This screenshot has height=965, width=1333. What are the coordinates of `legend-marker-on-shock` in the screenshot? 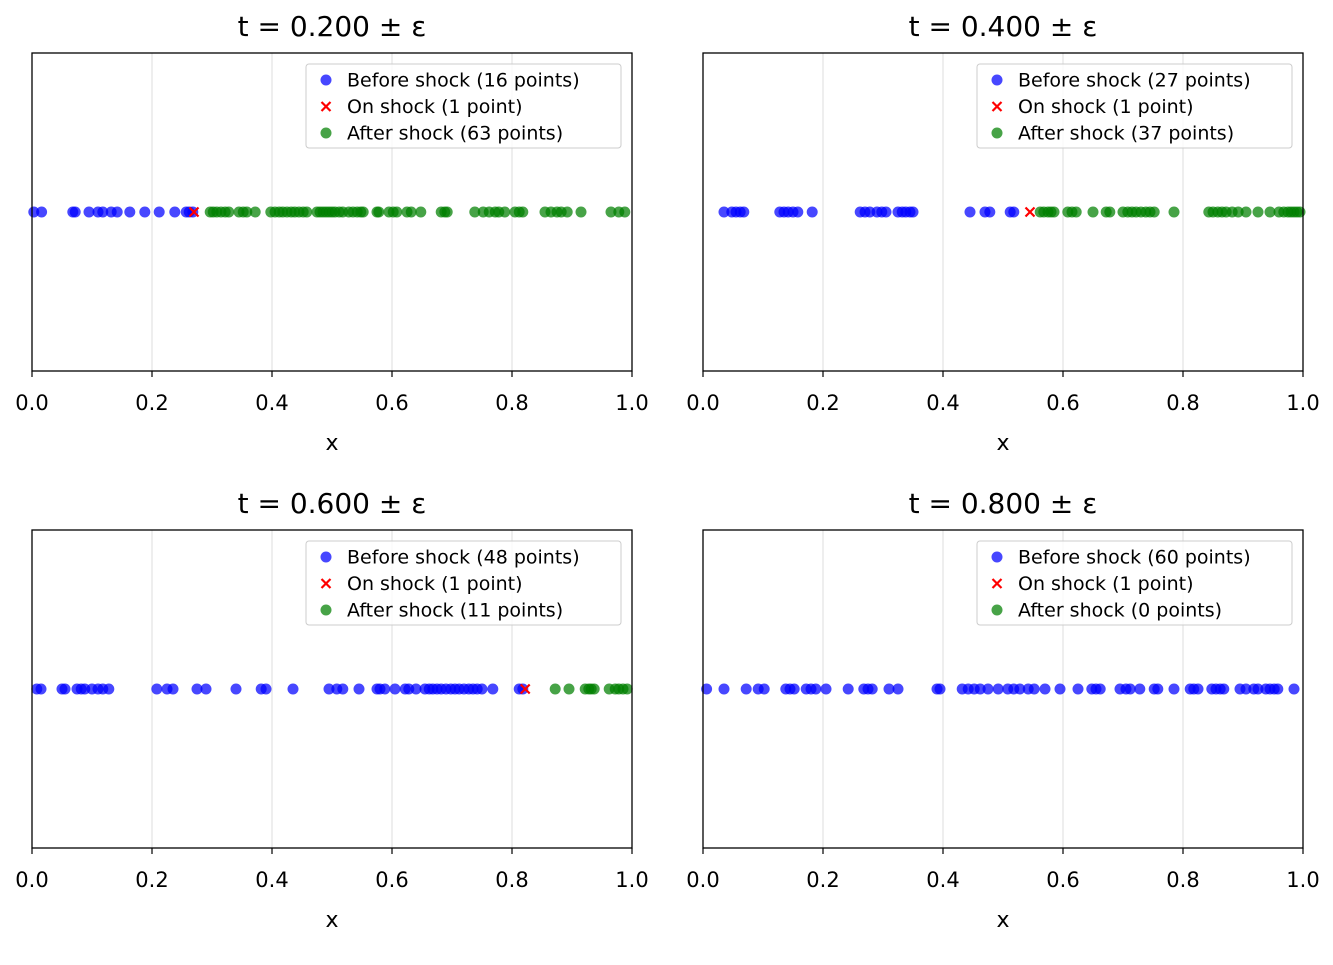 It's located at (326, 106).